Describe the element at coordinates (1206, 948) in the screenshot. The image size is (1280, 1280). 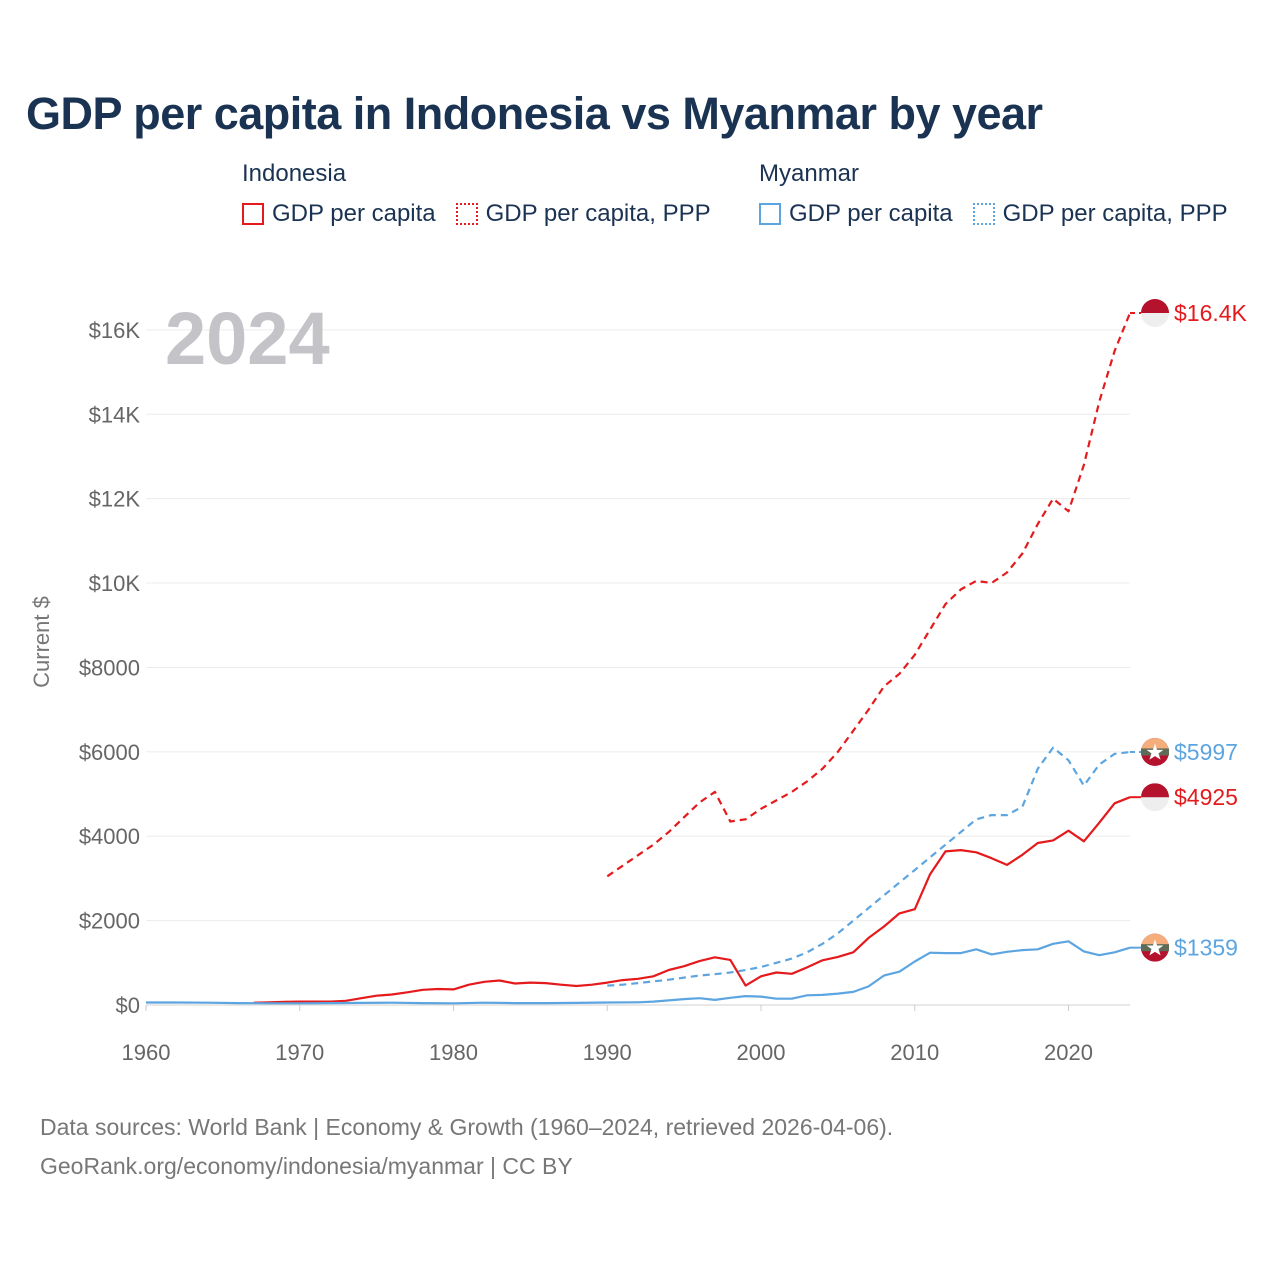
I see `series-end-label: $1359` at that location.